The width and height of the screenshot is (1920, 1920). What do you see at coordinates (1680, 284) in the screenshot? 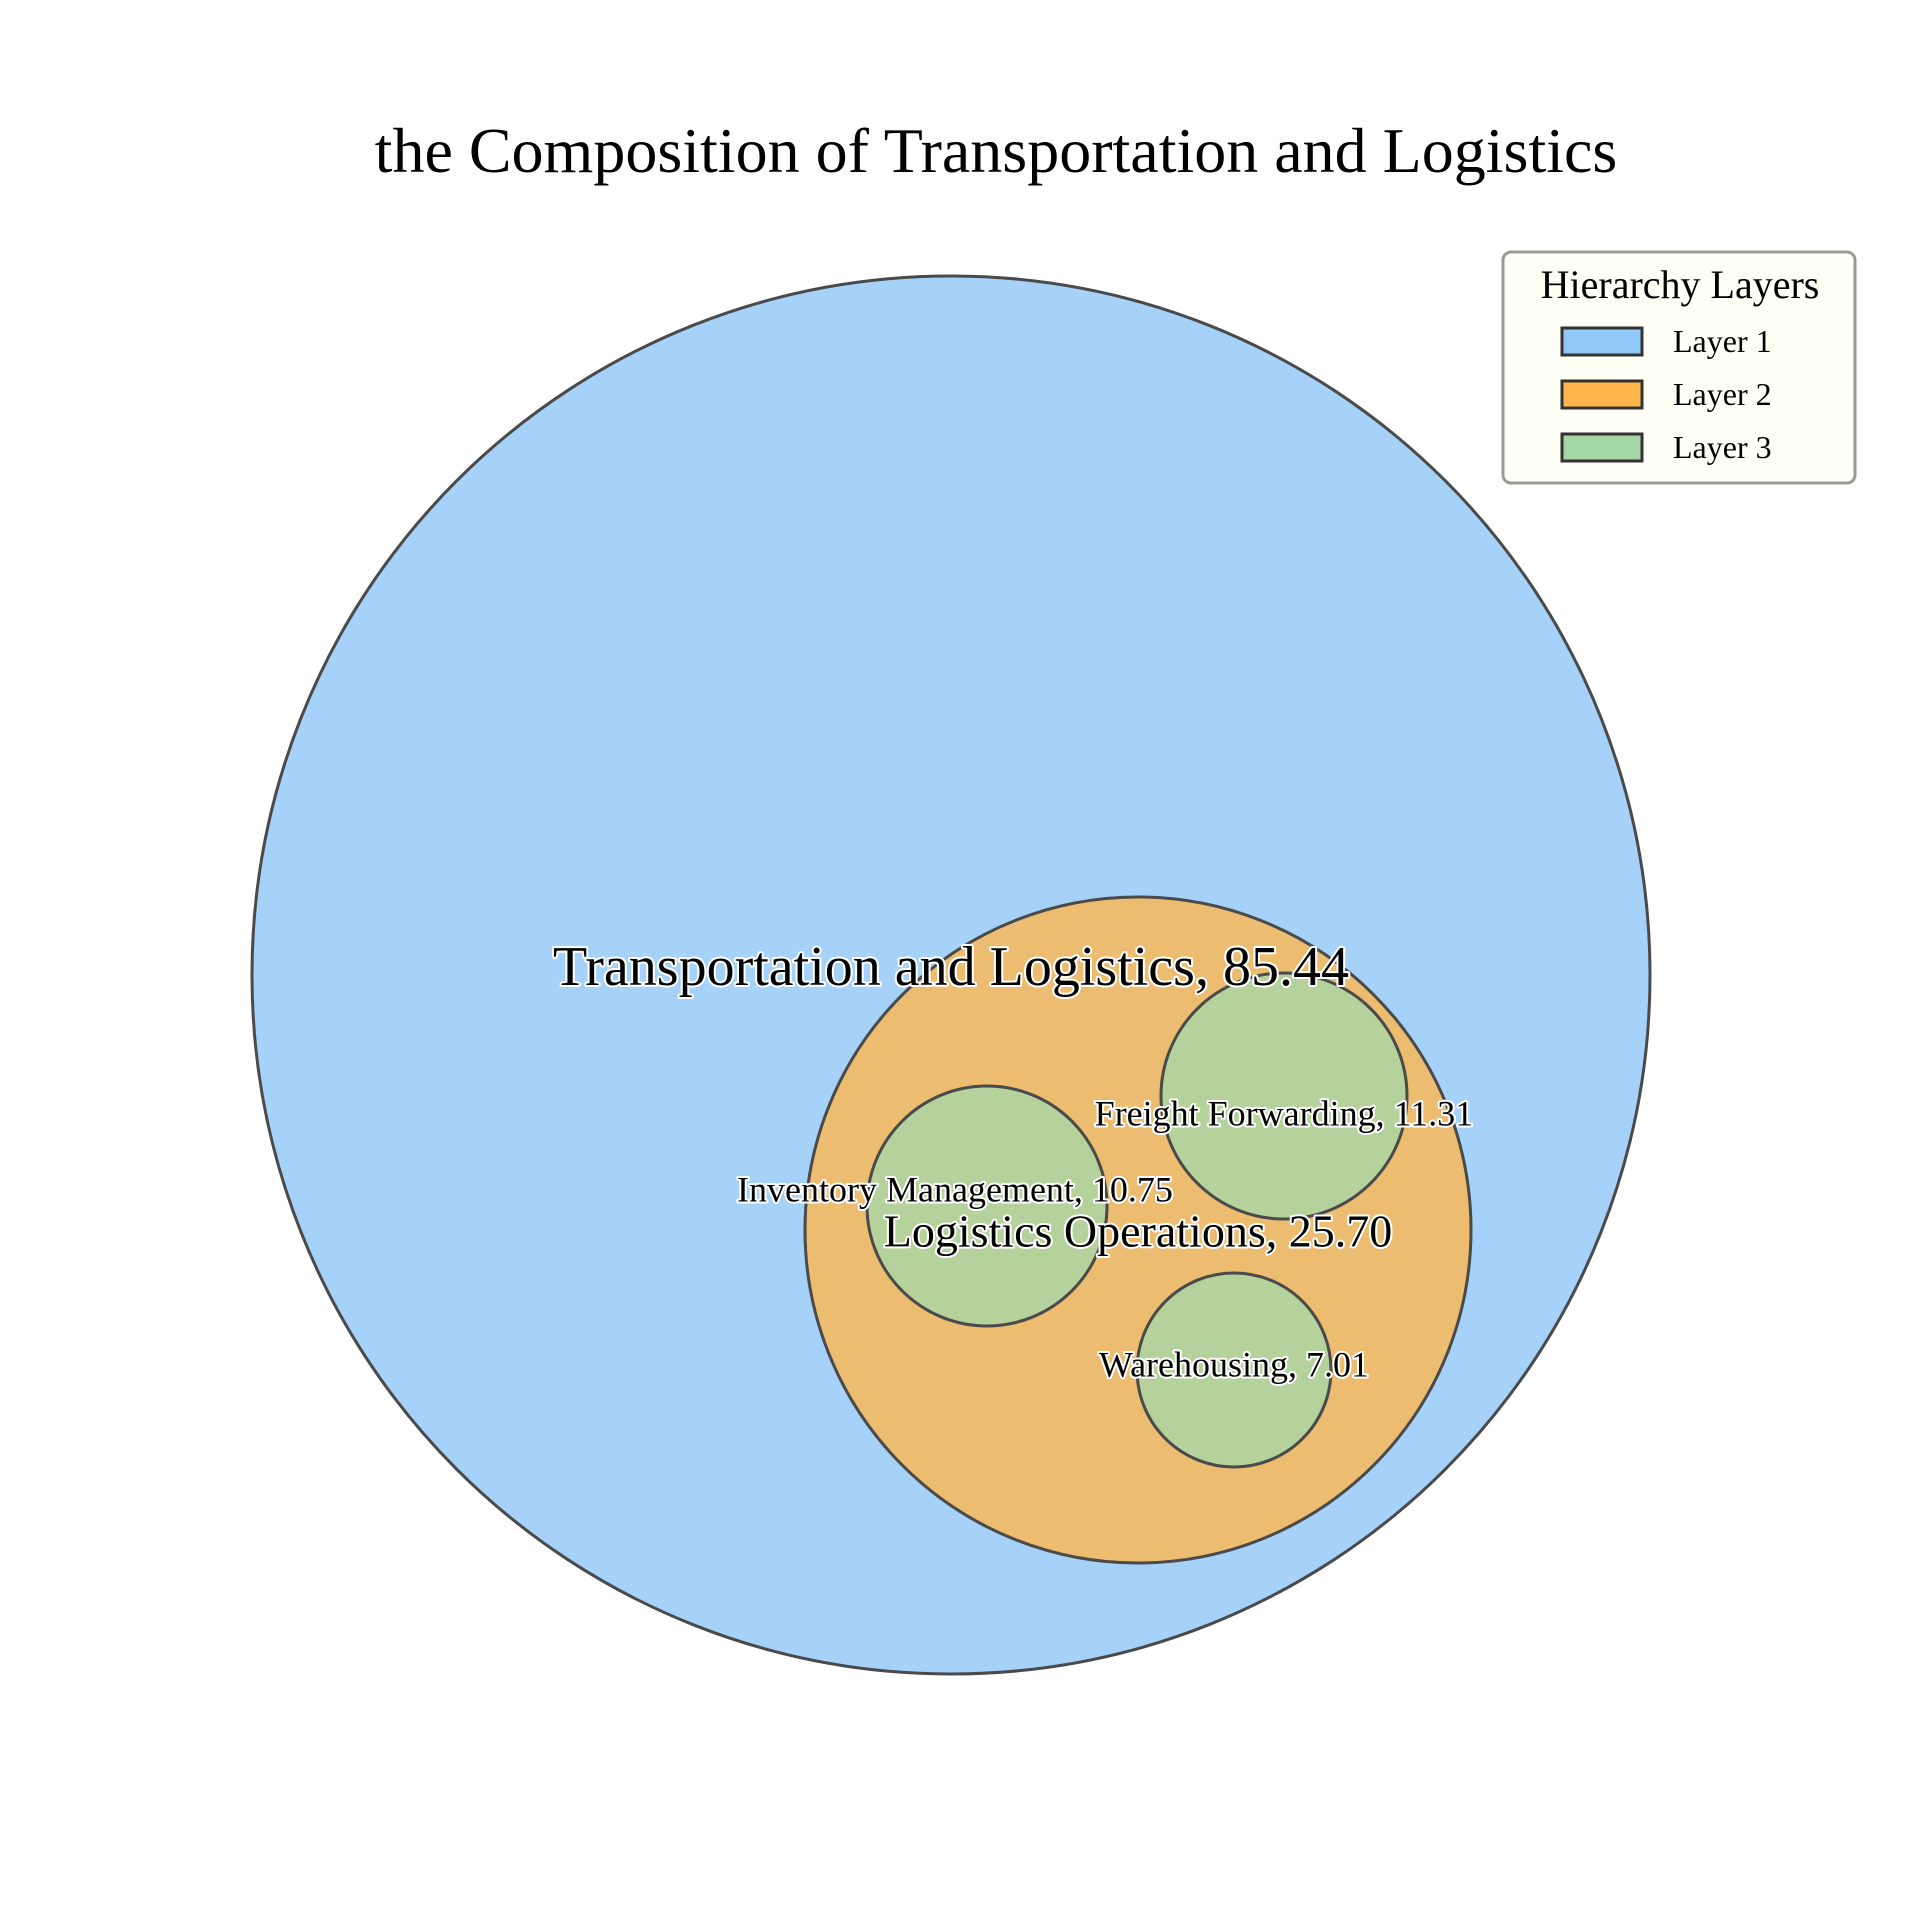
I see `legend-title: Hierarchy Layers` at bounding box center [1680, 284].